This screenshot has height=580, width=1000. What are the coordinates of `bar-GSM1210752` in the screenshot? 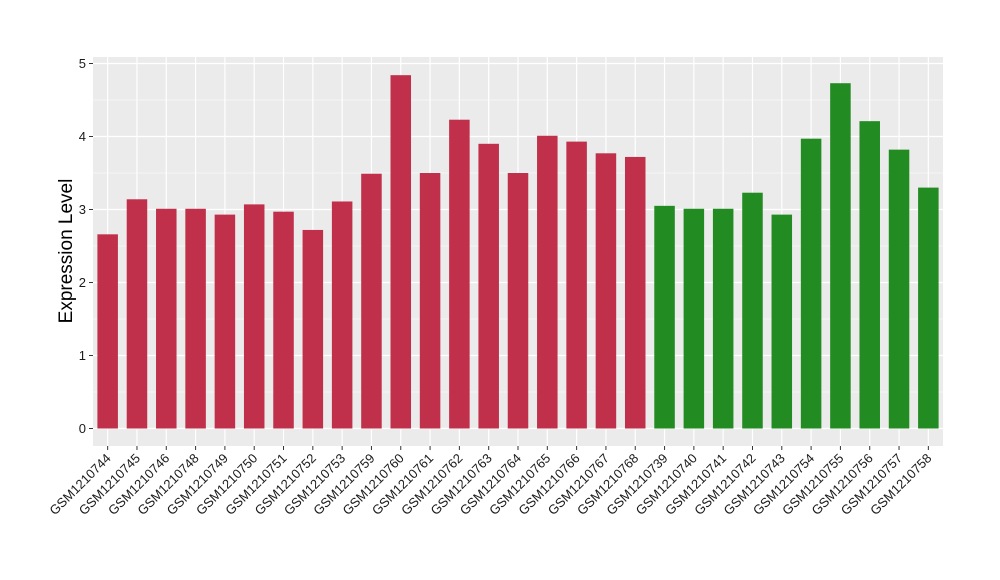 It's located at (313, 329).